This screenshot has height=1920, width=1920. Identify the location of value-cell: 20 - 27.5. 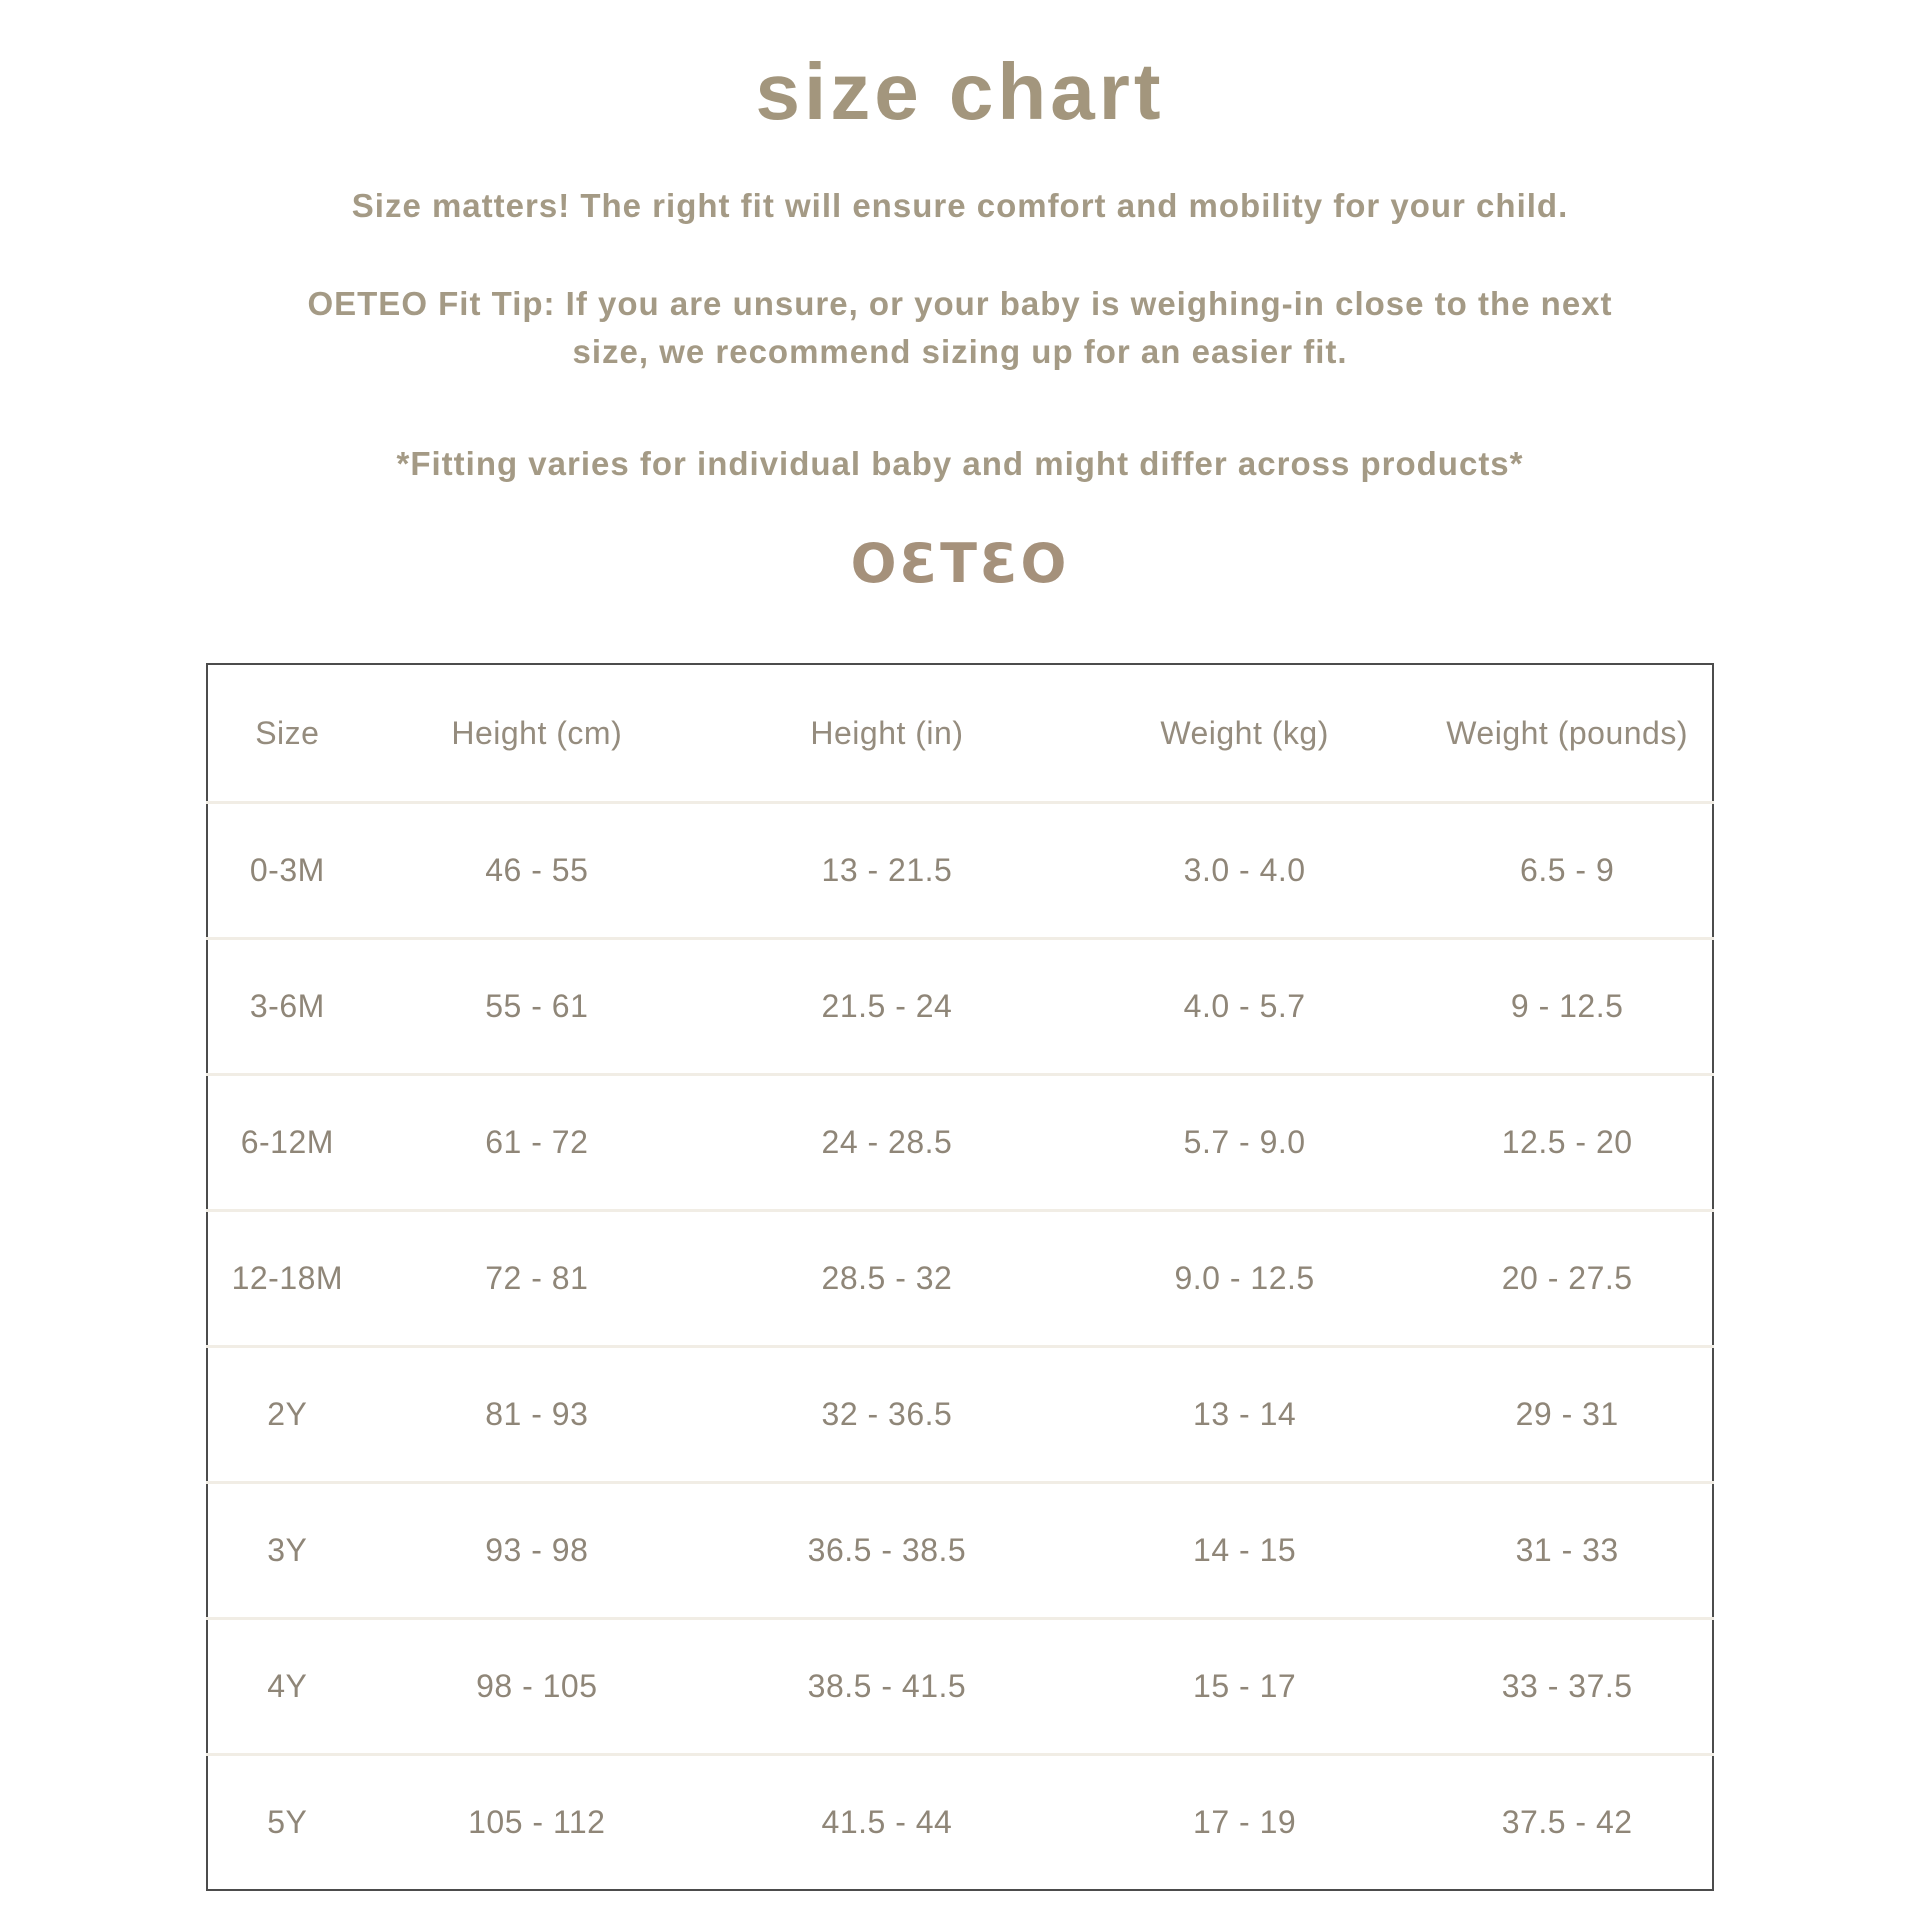
(1567, 1278).